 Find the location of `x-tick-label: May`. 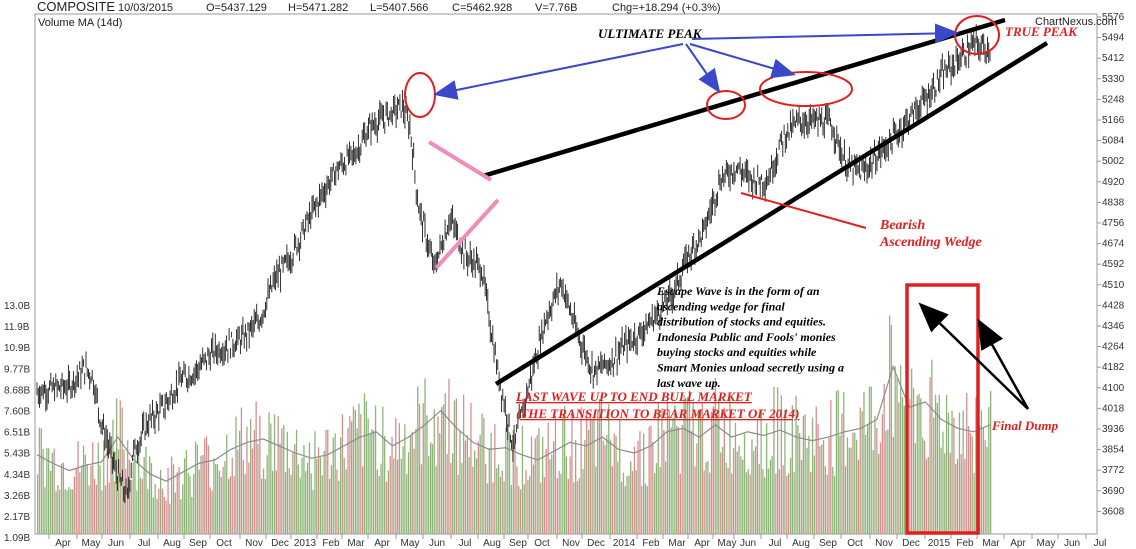

x-tick-label: May is located at coordinates (91, 543).